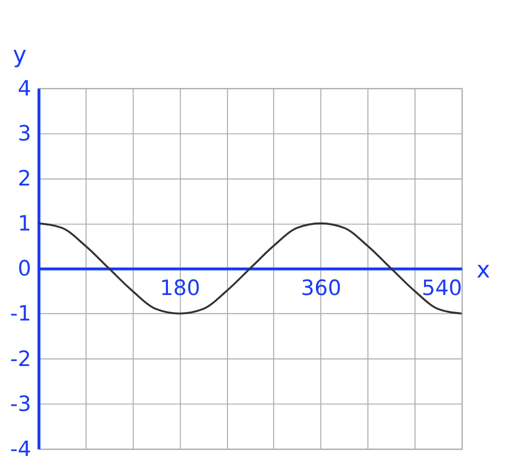 The width and height of the screenshot is (529, 472). What do you see at coordinates (21, 358) in the screenshot?
I see `y-tick-label: -2` at bounding box center [21, 358].